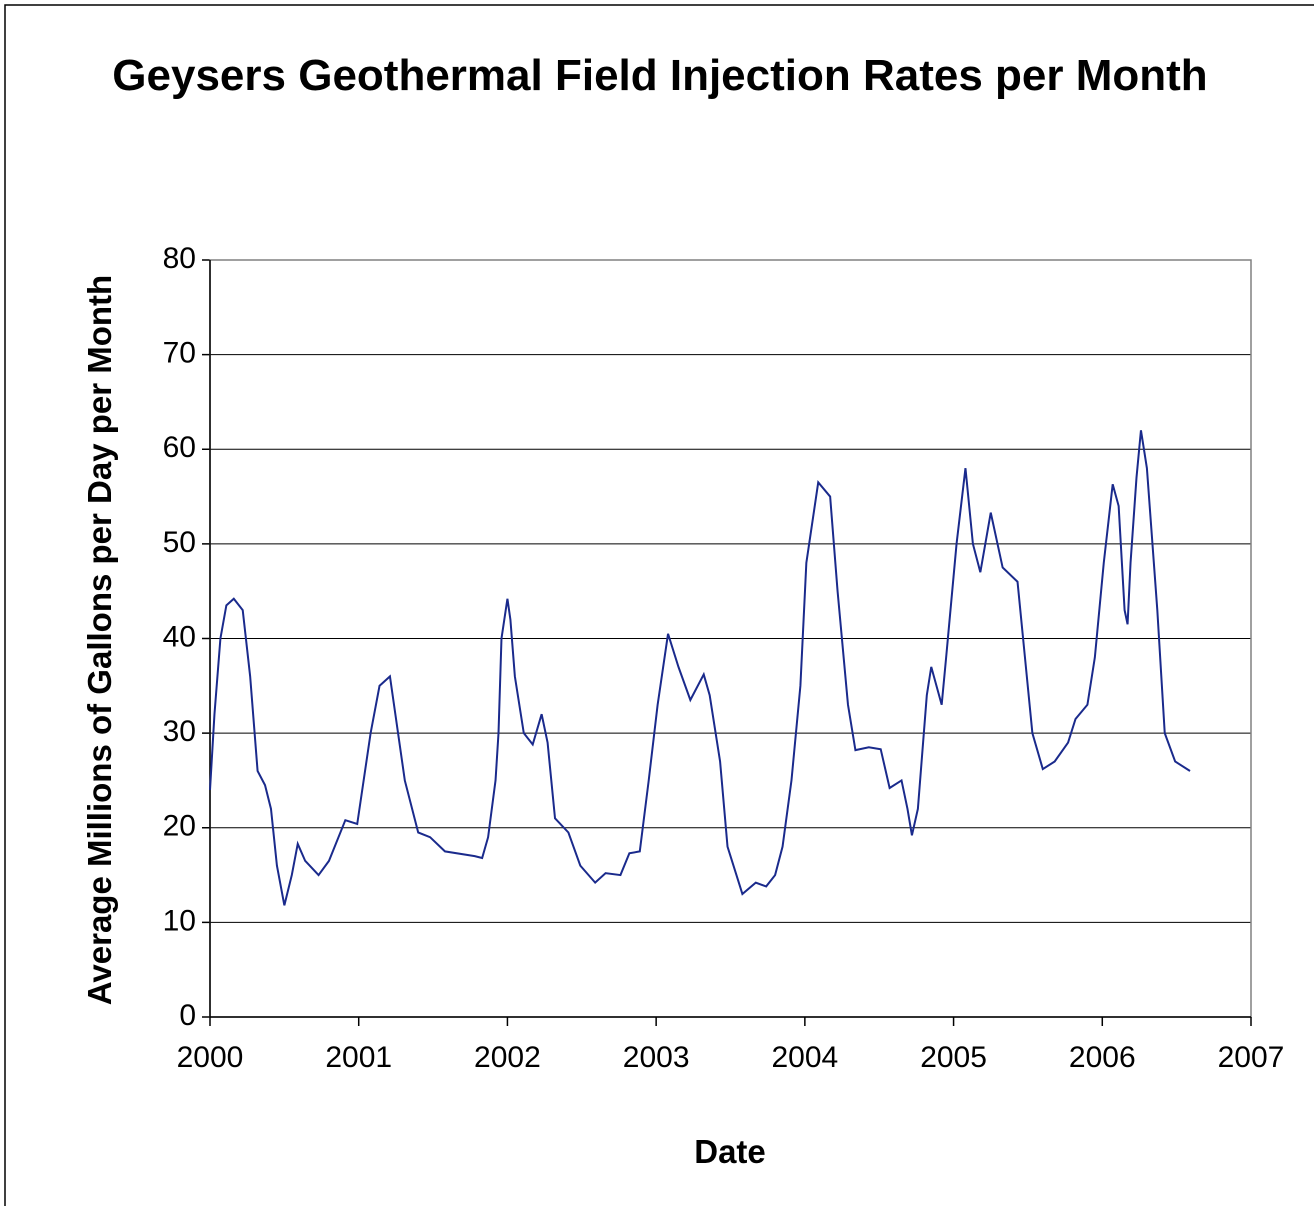  Describe the element at coordinates (953, 1057) in the screenshot. I see `x-tick-label: 2005` at that location.